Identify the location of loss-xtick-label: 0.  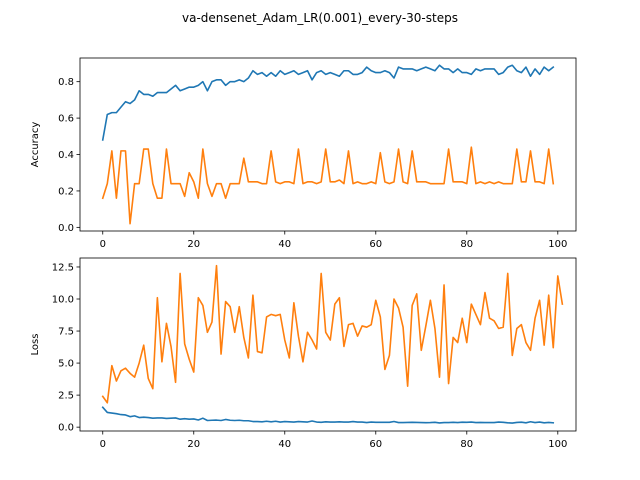
(103, 444).